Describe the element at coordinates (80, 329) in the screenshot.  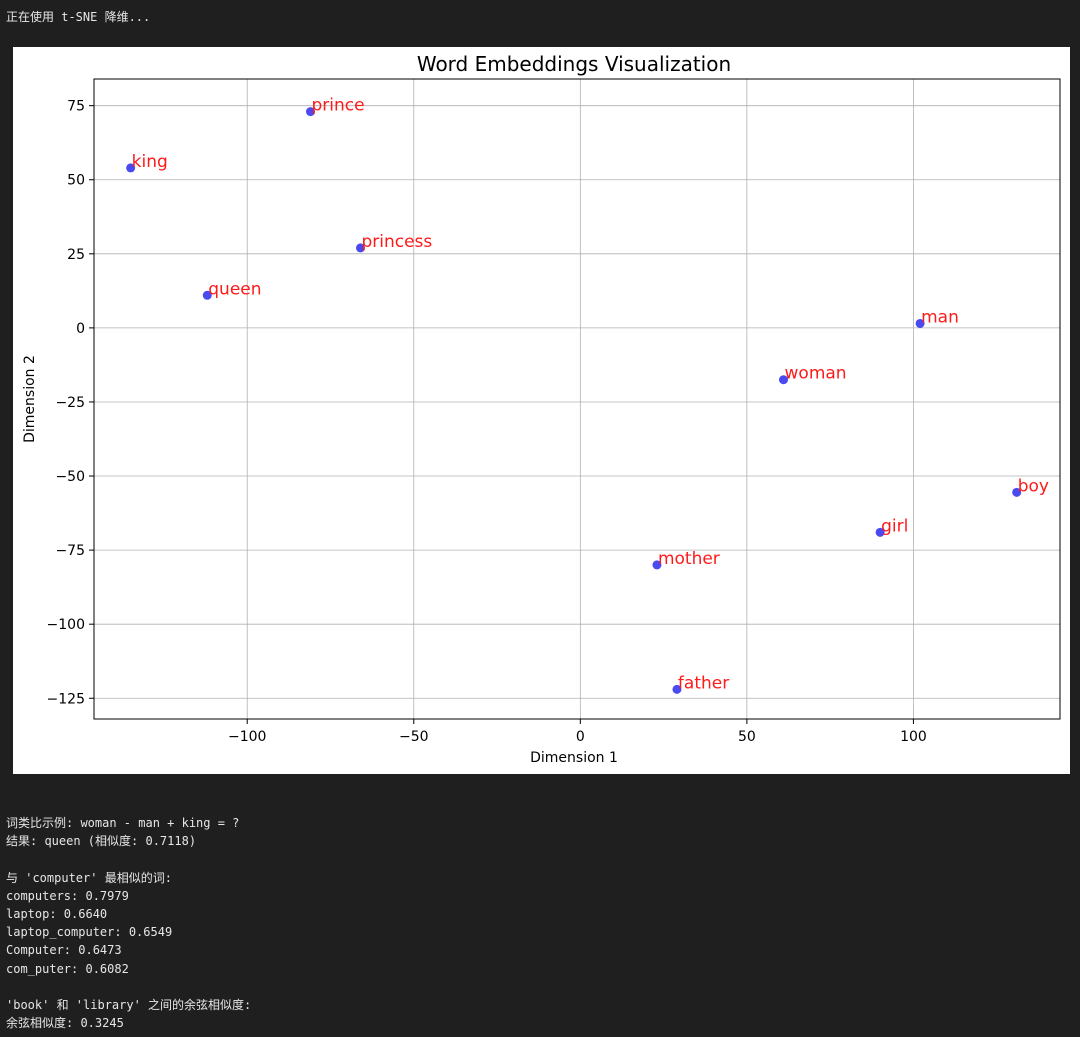
I see `y-tick-label: 0` at that location.